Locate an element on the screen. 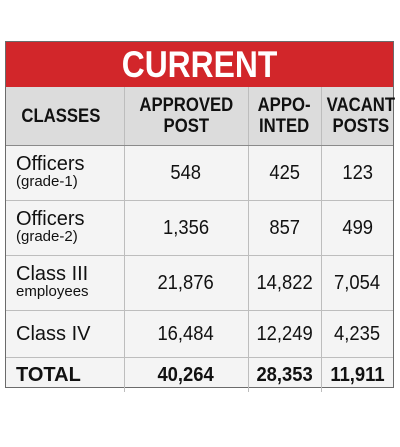  cell-appointed: 857 is located at coordinates (285, 228).